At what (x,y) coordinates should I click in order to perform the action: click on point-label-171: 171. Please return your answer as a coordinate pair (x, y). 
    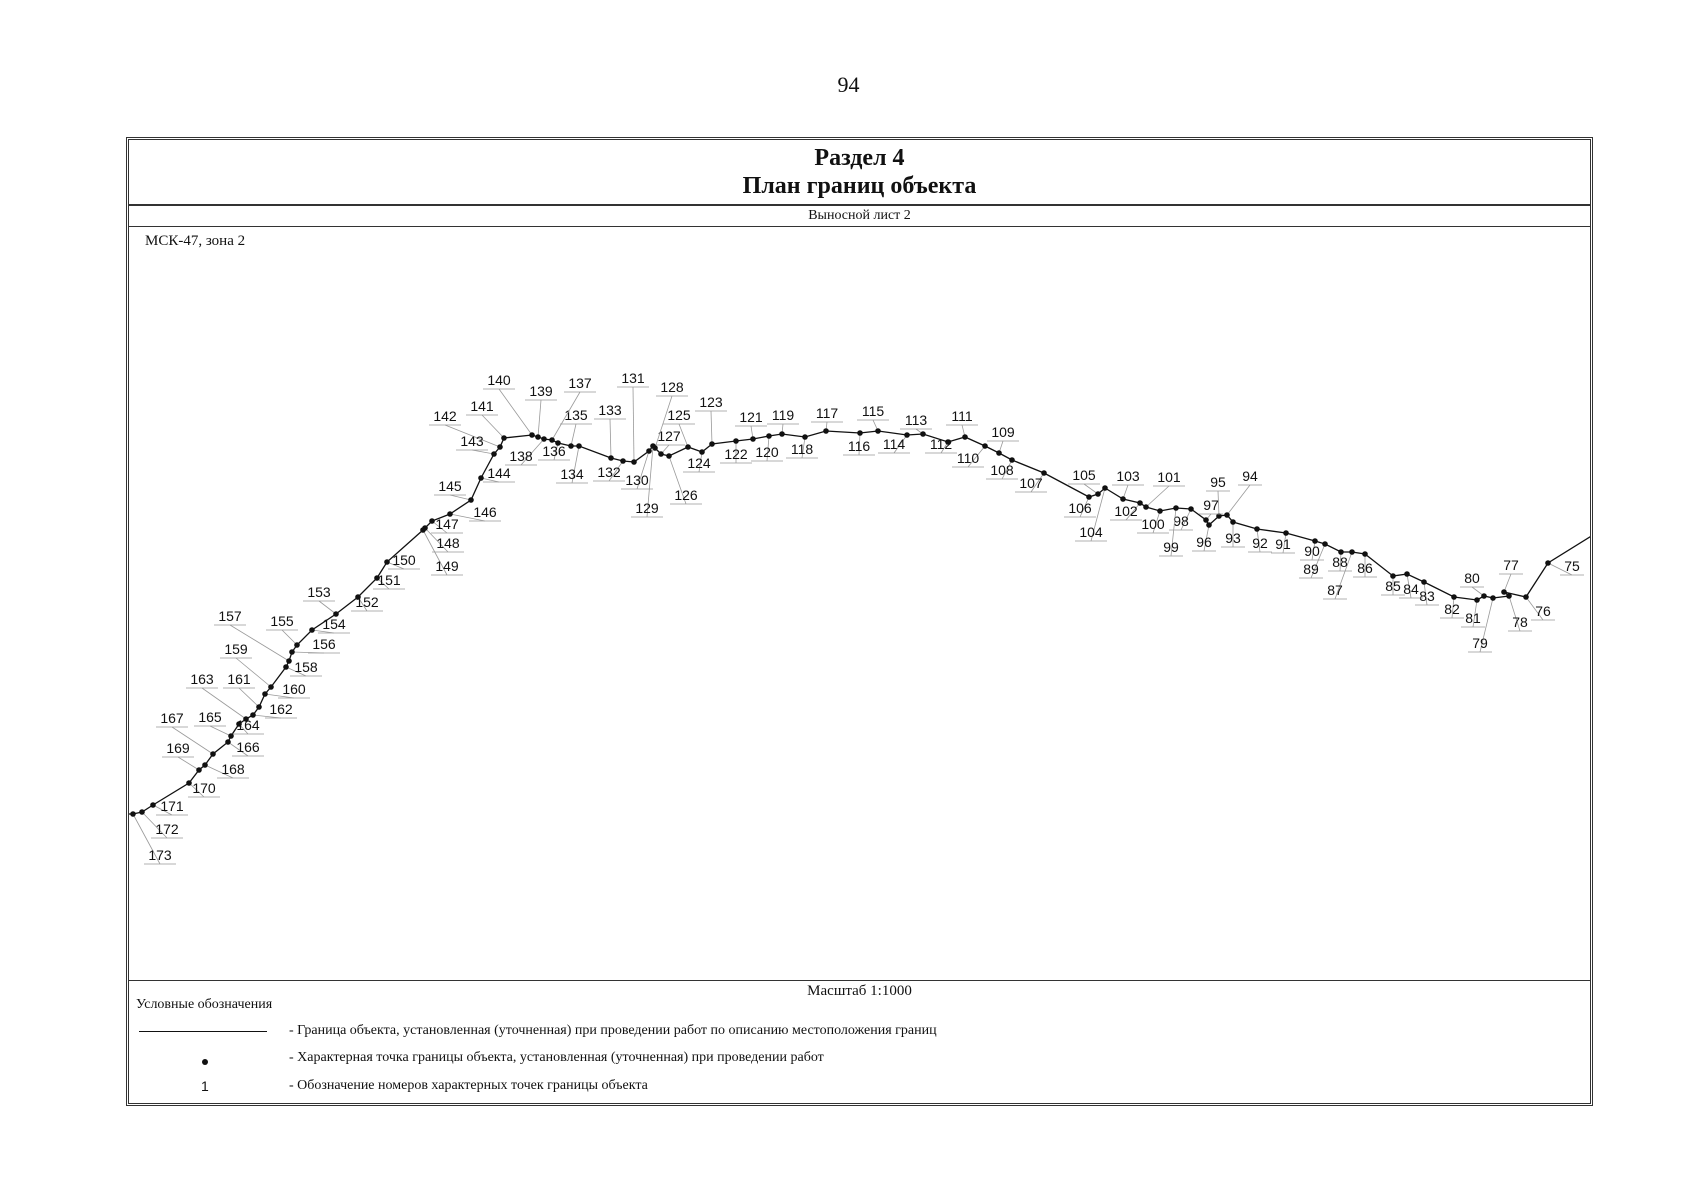
    Looking at the image, I should click on (172, 806).